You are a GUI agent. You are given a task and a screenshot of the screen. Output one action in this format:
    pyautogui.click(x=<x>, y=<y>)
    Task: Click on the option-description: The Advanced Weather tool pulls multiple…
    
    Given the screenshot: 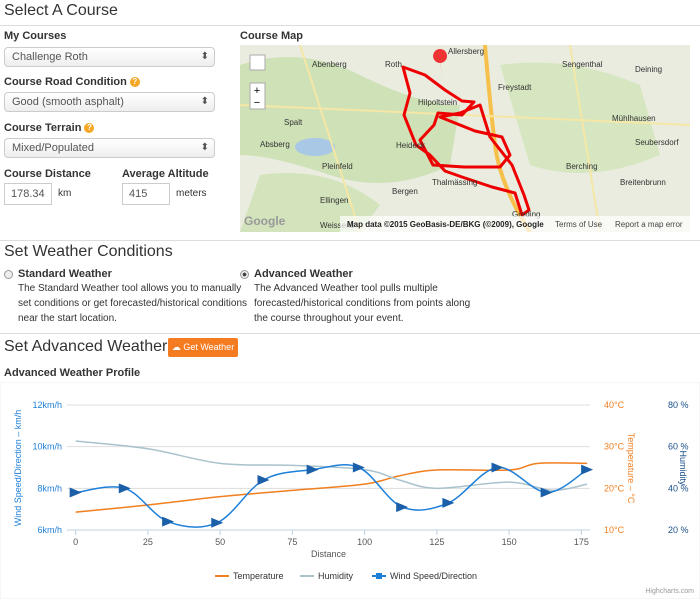 What is the action you would take?
    pyautogui.click(x=362, y=303)
    